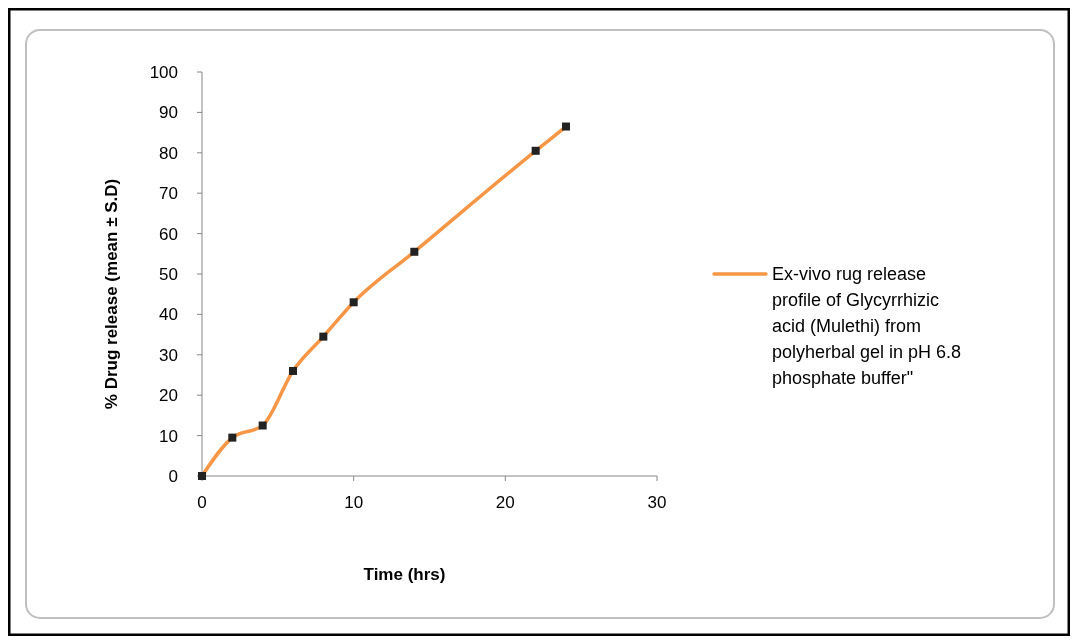  What do you see at coordinates (168, 274) in the screenshot?
I see `y-tick-label: 50` at bounding box center [168, 274].